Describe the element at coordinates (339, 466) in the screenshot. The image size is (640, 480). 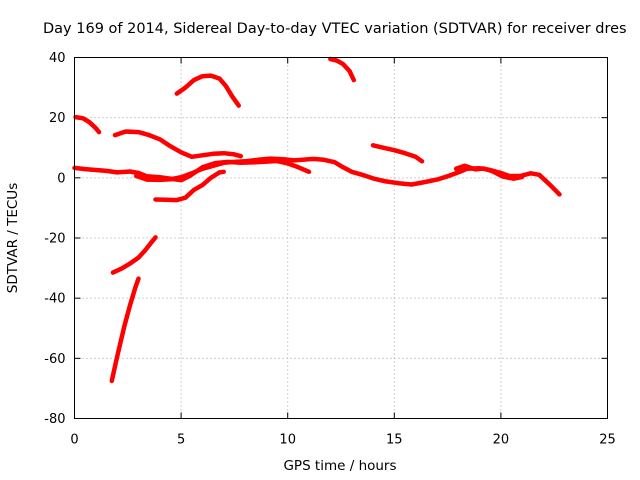
I see `x-axis-label: GPS time / hours` at that location.